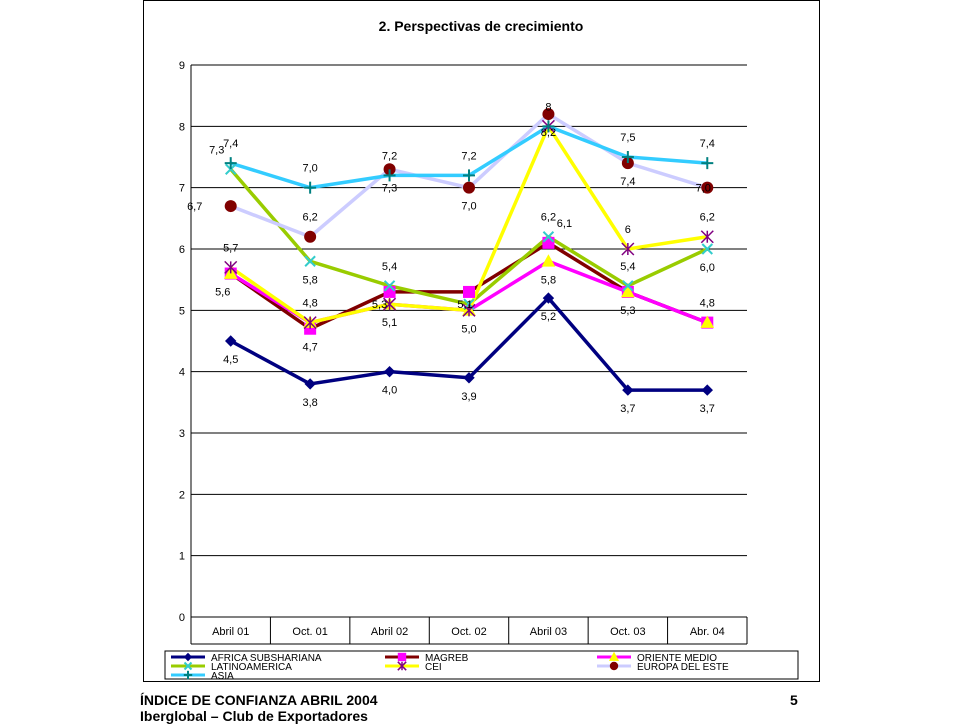  Describe the element at coordinates (194, 207) in the screenshot. I see `data-label: 6,7` at that location.